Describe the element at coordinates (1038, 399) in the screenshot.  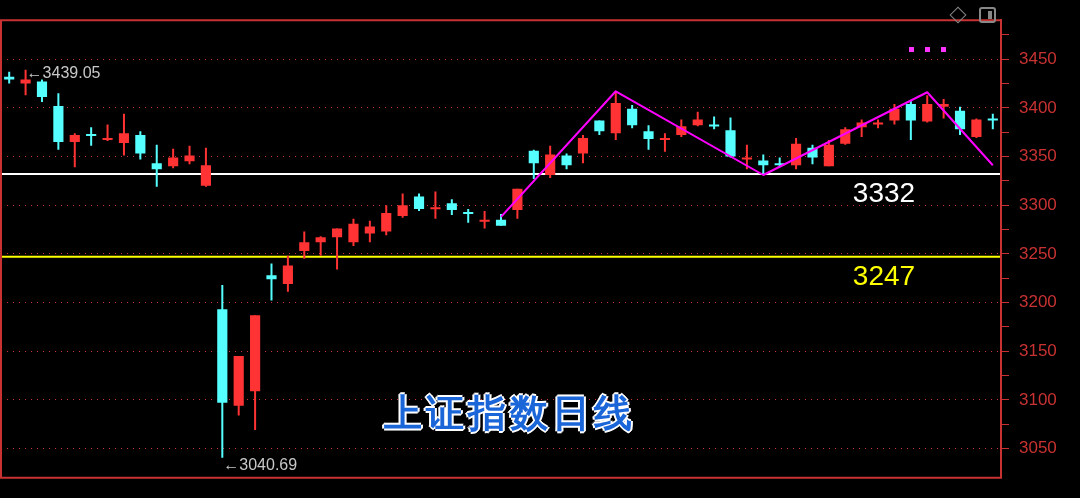
I see `y-tick-label: 3100` at that location.